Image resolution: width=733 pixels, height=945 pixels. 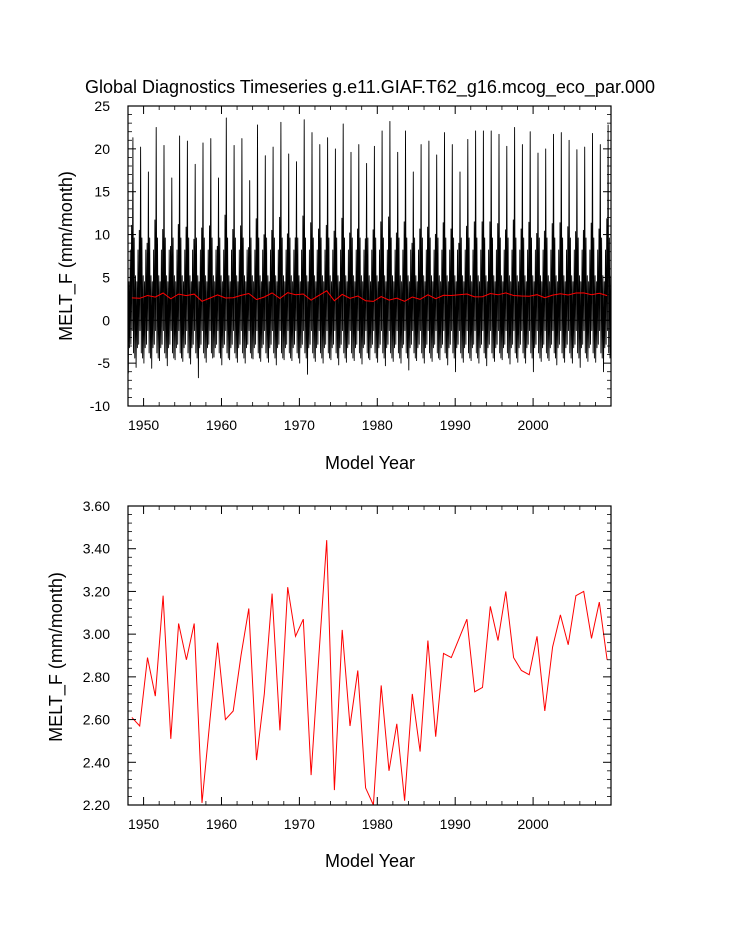 What do you see at coordinates (455, 824) in the screenshot?
I see `bottom-x-tick-label: 1990` at bounding box center [455, 824].